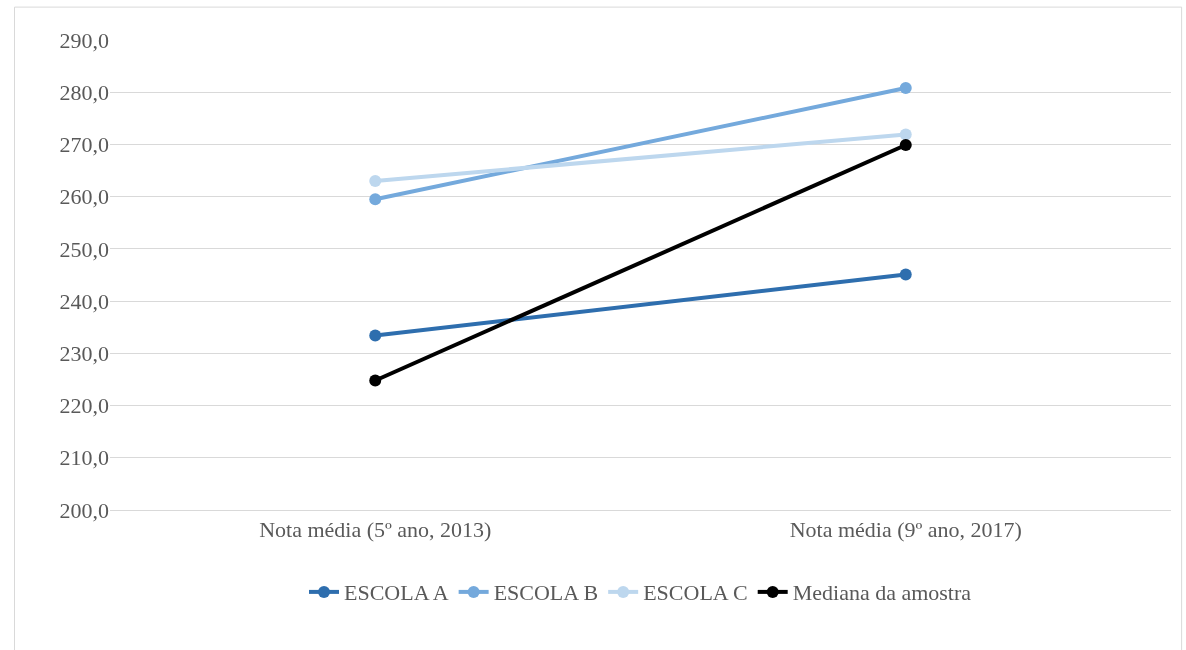 The width and height of the screenshot is (1186, 650). Describe the element at coordinates (546, 593) in the screenshot. I see `legend-label: ESCOLA B` at that location.